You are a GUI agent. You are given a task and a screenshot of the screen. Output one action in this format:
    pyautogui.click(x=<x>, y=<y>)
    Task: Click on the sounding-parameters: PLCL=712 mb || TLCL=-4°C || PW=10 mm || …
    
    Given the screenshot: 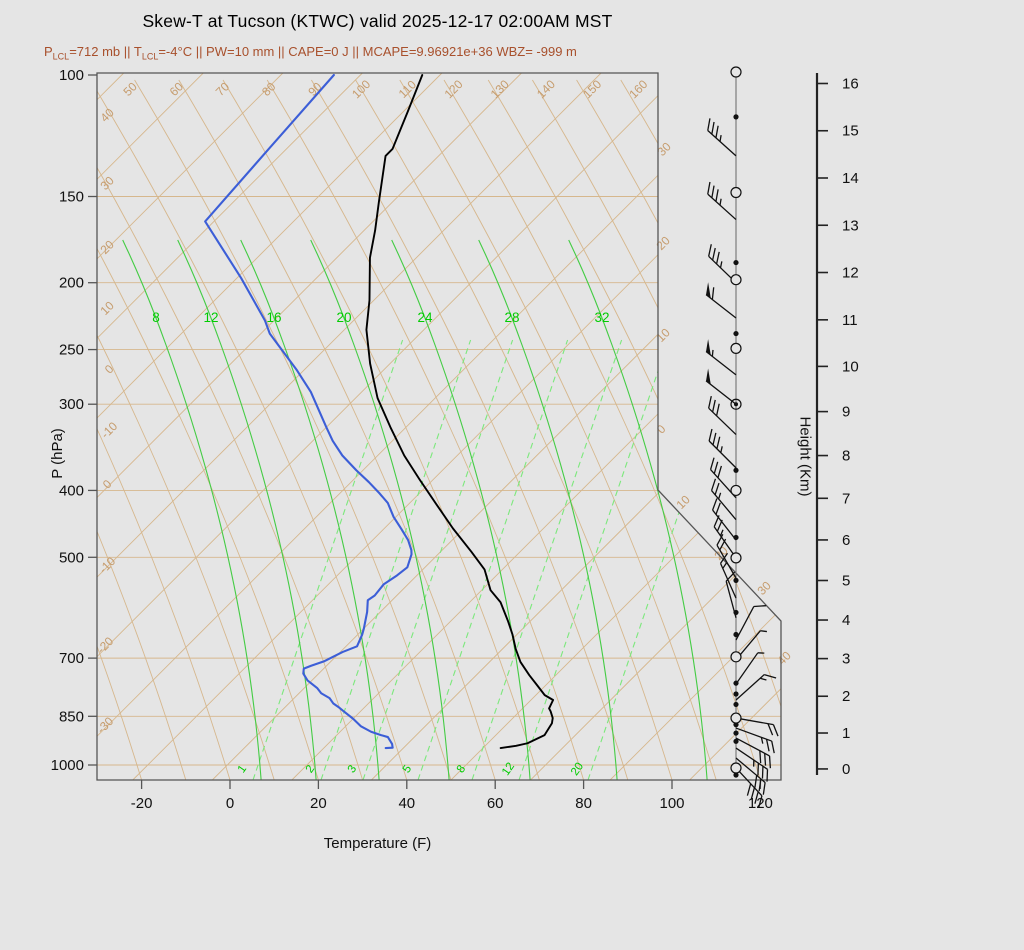 What is the action you would take?
    pyautogui.click(x=310, y=53)
    